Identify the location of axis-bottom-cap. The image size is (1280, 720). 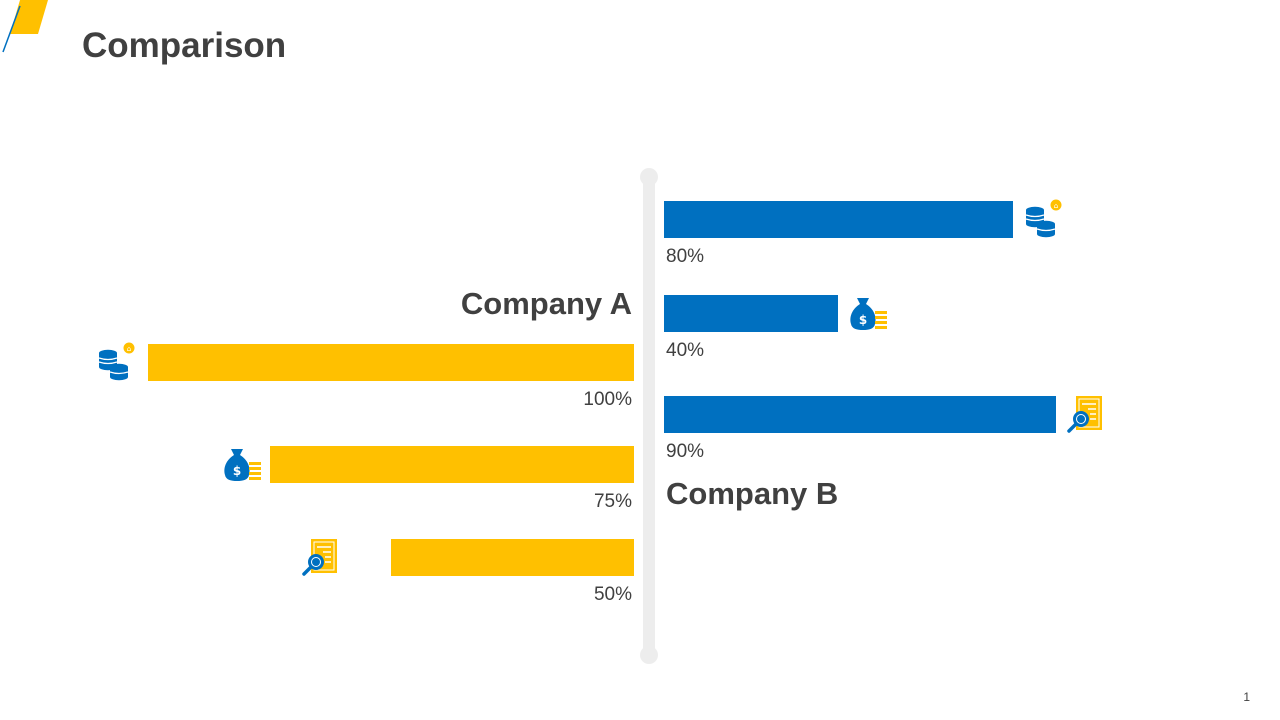
(649, 655).